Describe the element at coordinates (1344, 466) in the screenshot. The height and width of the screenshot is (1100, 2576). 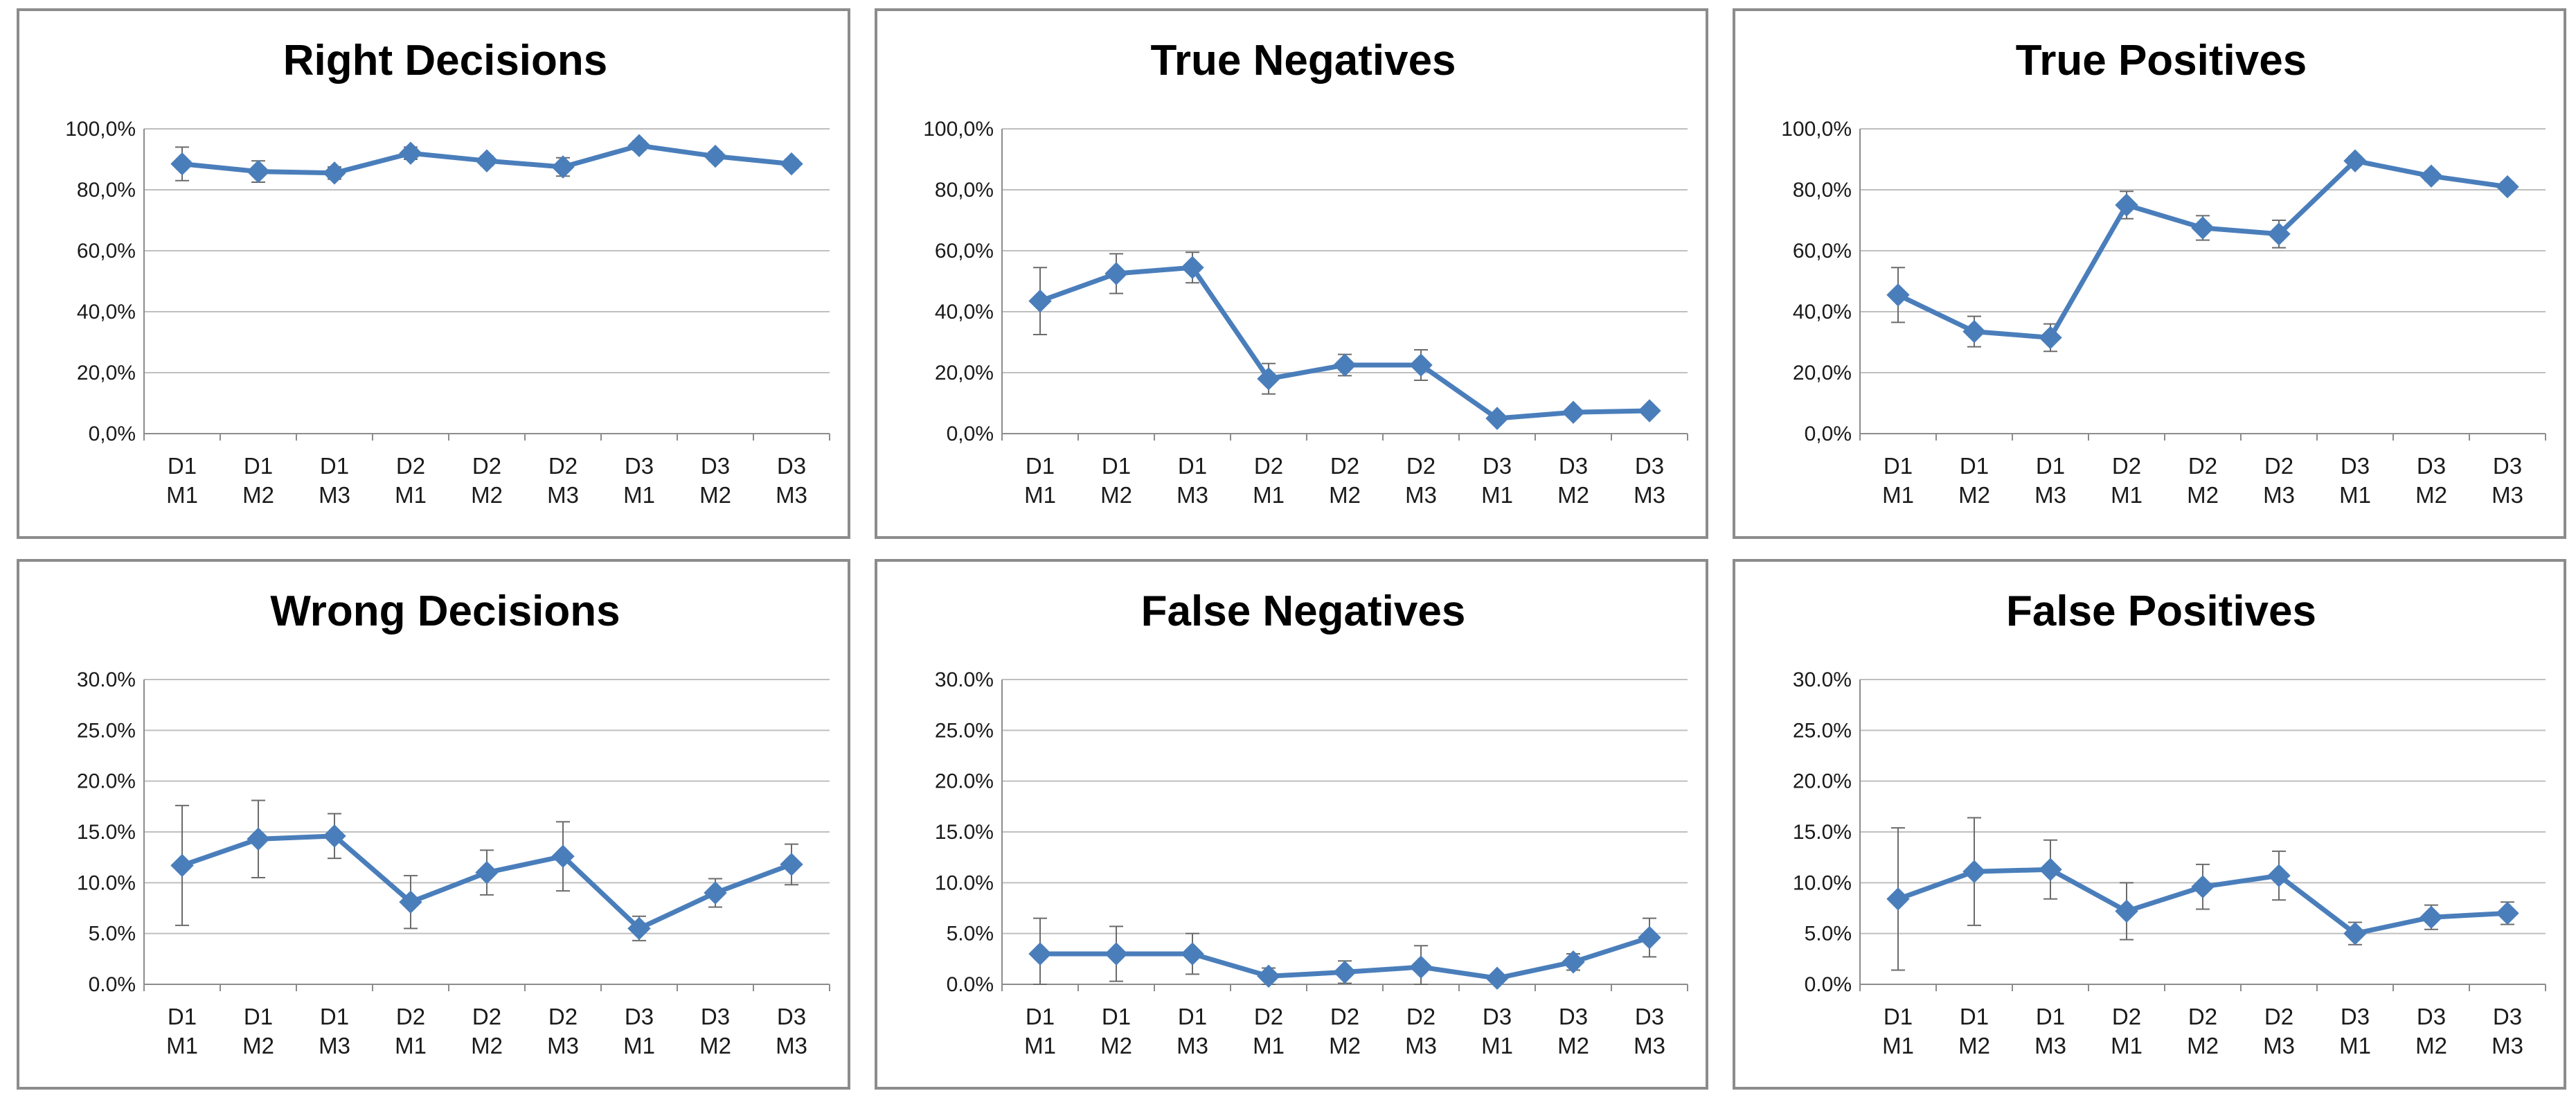
I see `true-negatives-xlabel-d: D2` at that location.